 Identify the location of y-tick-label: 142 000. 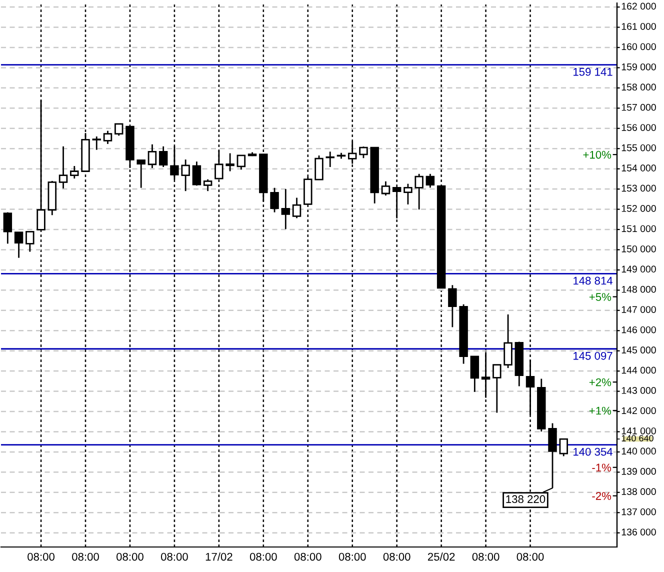
(639, 410).